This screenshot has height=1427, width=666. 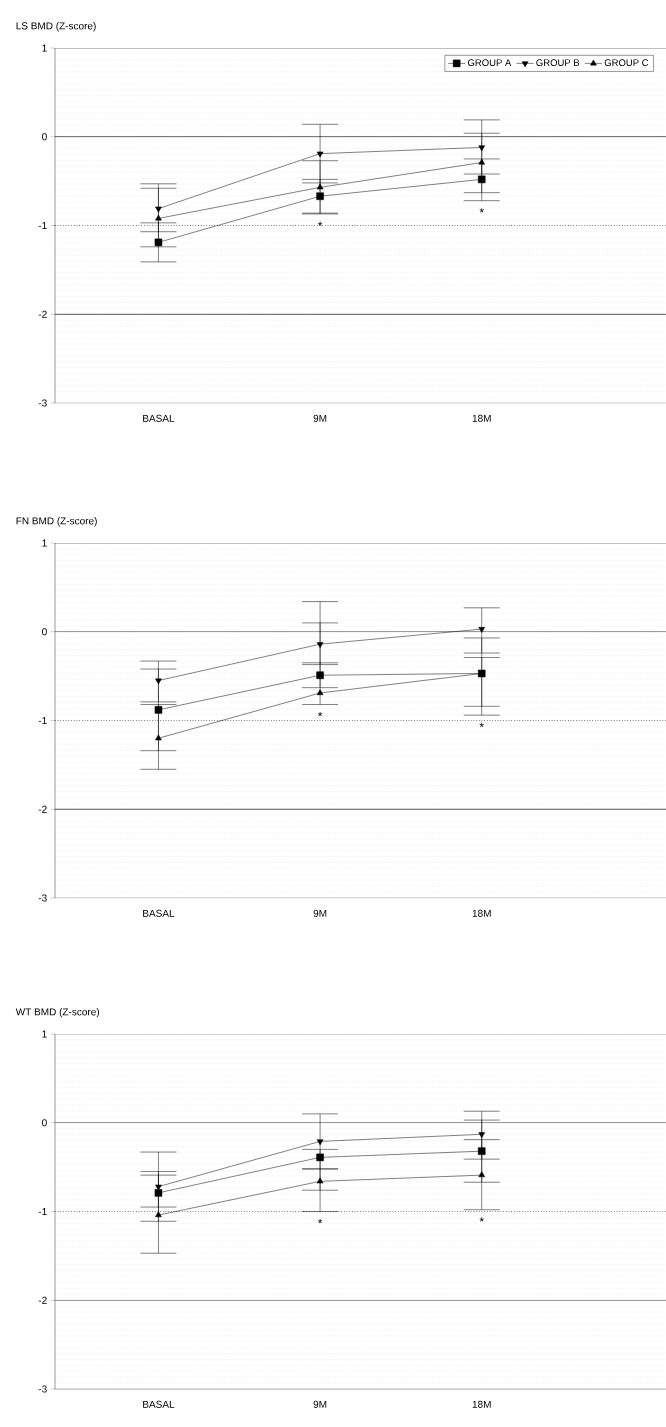 What do you see at coordinates (626, 63) in the screenshot?
I see `legend-label: GROUP C` at bounding box center [626, 63].